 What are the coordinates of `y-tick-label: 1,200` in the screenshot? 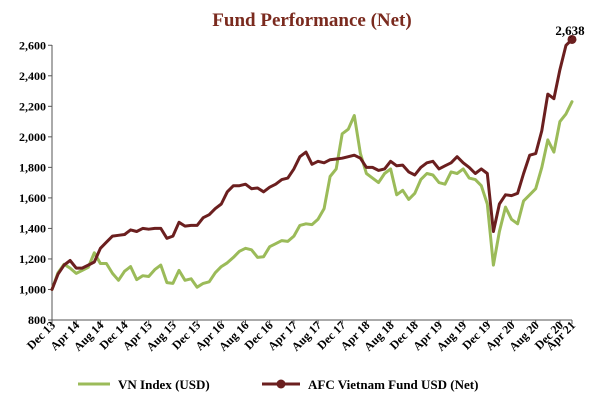 It's located at (32, 259).